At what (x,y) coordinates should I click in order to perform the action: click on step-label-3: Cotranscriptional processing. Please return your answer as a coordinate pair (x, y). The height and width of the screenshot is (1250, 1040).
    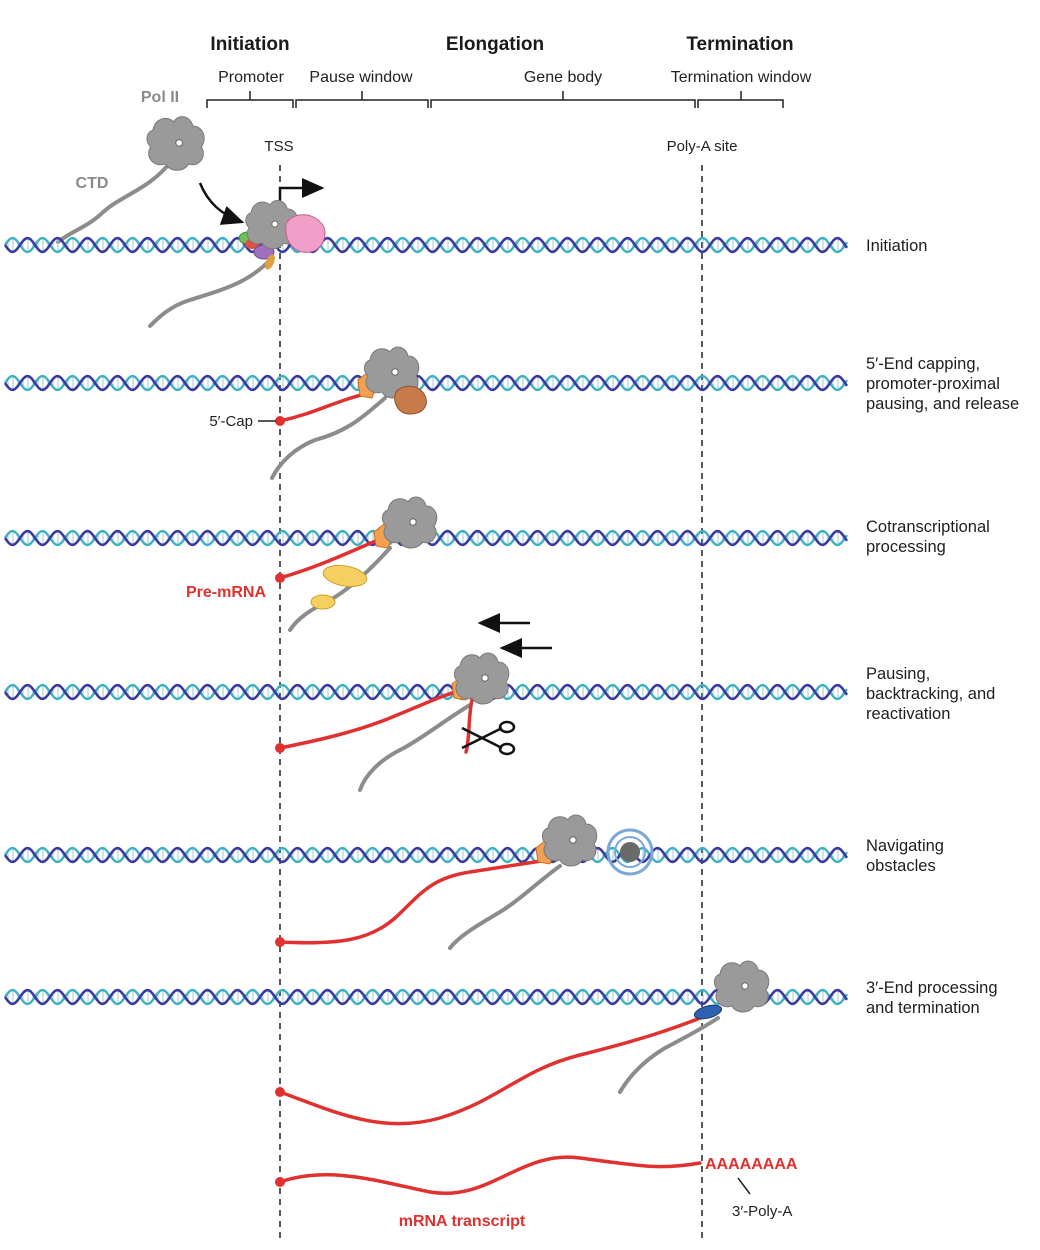
    Looking at the image, I should click on (930, 537).